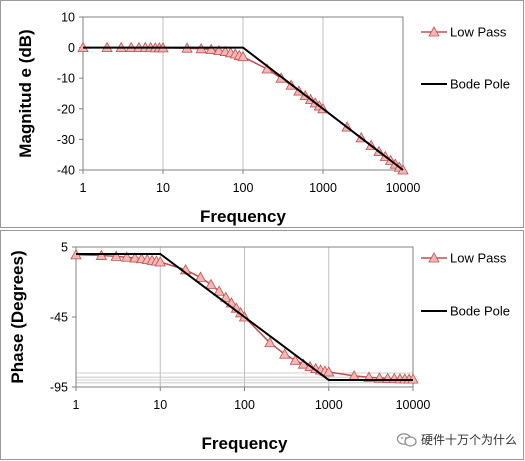 The image size is (525, 461). I want to click on y-tick-label: 5, so click(64, 248).